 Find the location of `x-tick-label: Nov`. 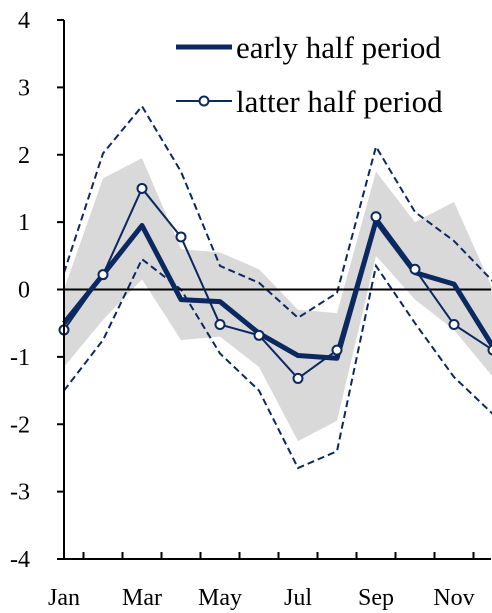

x-tick-label: Nov is located at coordinates (453, 598).